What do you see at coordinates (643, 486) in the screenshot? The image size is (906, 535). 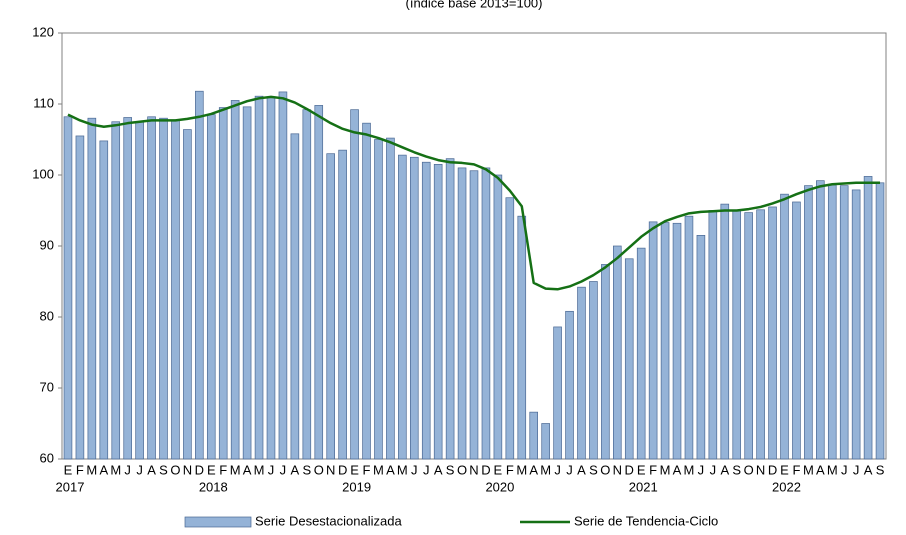 I see `year-label: 2021` at bounding box center [643, 486].